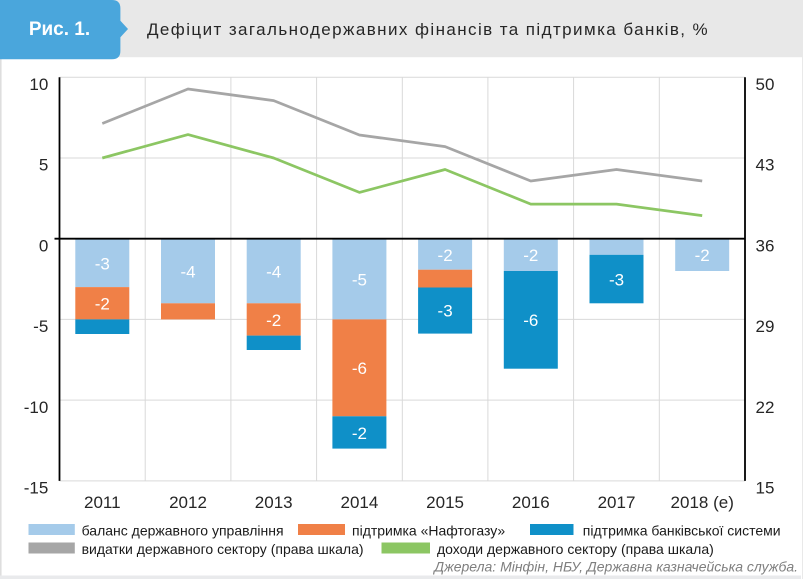 This screenshot has height=584, width=803. Describe the element at coordinates (36, 407) in the screenshot. I see `svg-text: -10` at that location.